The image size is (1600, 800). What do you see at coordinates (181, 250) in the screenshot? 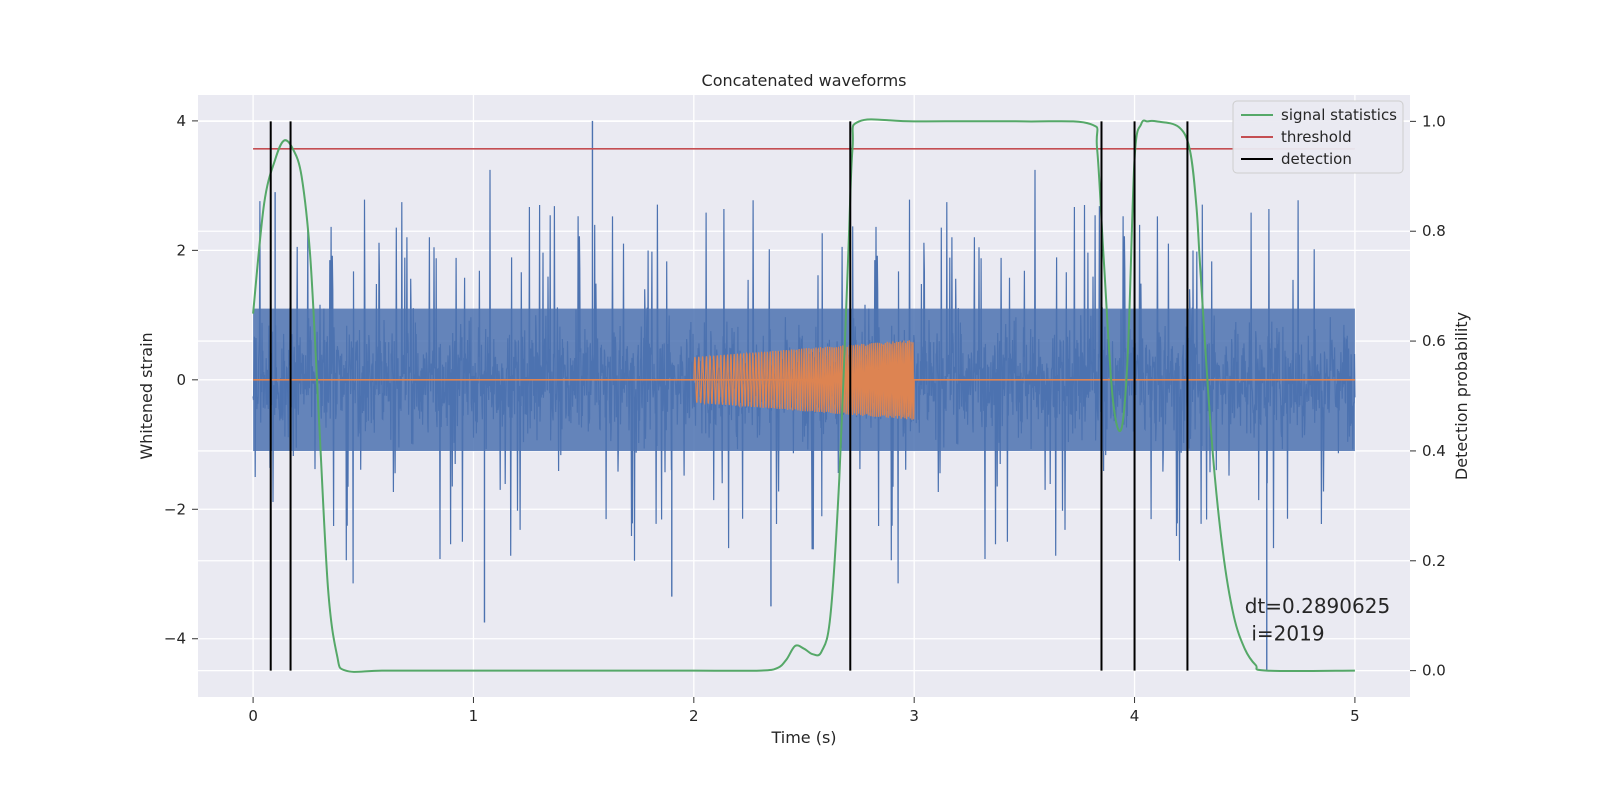
I see `y-tick-label: 2` at bounding box center [181, 250].